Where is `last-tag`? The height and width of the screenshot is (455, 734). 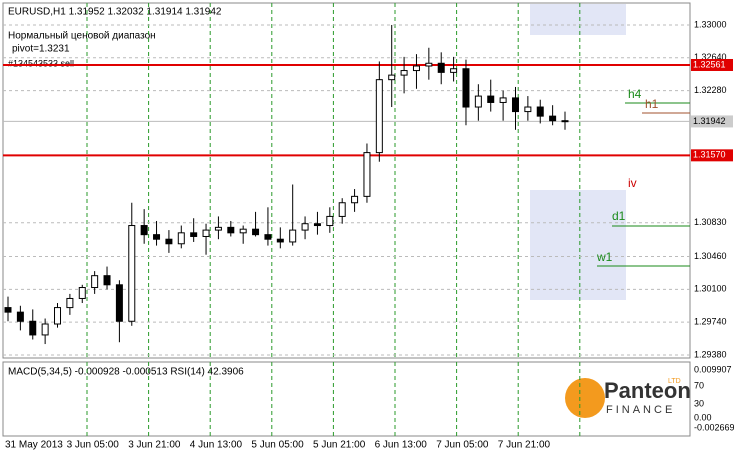
last-tag is located at coordinates (712, 121).